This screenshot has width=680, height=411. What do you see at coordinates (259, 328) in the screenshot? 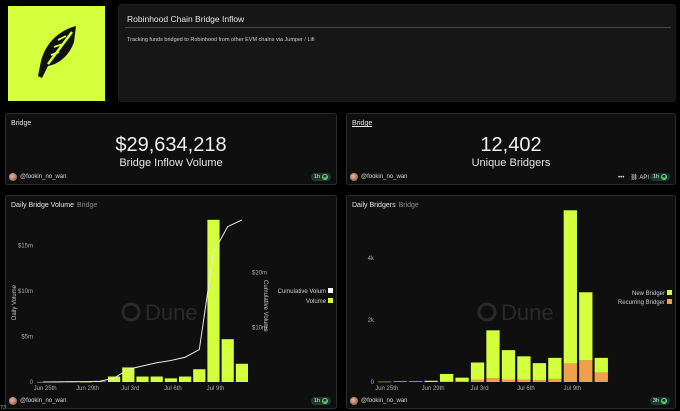
I see `y2-tick-label: $10m` at bounding box center [259, 328].